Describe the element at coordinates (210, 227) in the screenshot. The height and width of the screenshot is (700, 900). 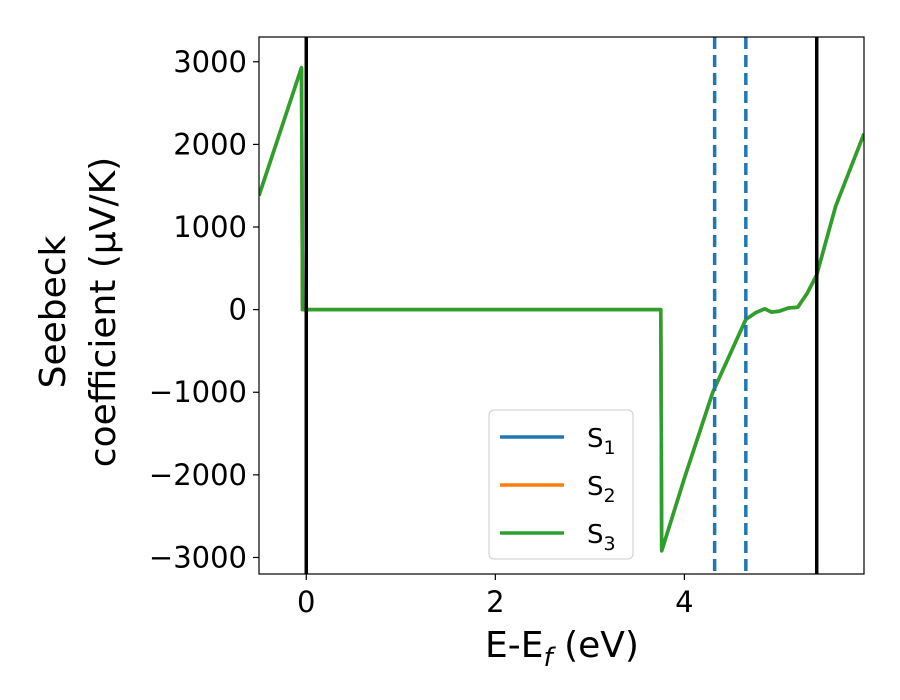
I see `y-tick-label: 1000` at that location.